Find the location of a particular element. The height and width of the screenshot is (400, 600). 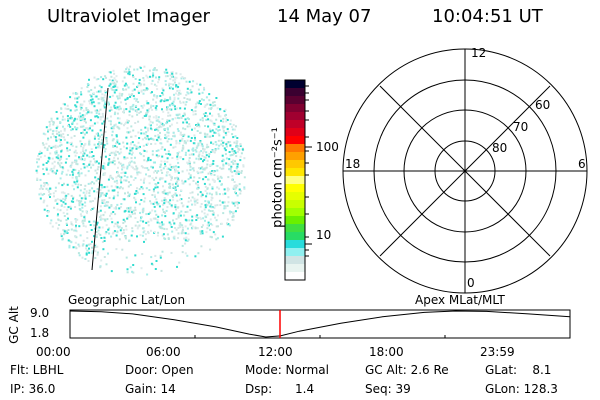

terminator-line is located at coordinates (100, 179).